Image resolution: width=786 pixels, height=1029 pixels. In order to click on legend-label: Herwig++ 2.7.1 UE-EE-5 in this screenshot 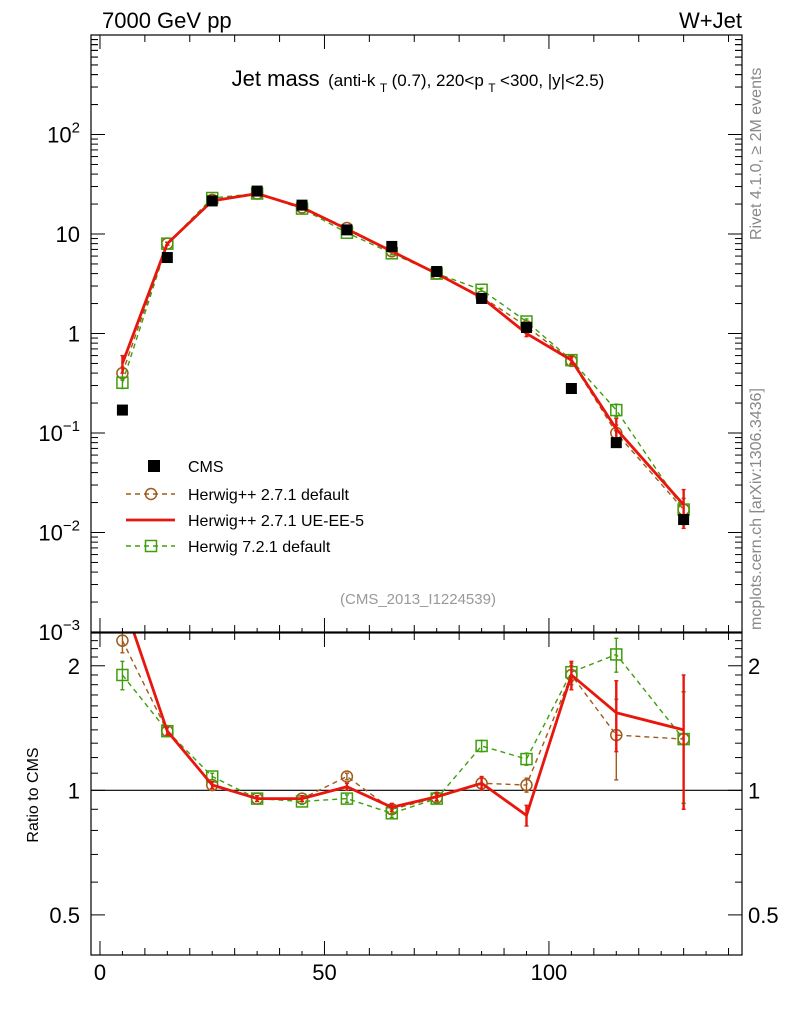, I will do `click(276, 521)`.